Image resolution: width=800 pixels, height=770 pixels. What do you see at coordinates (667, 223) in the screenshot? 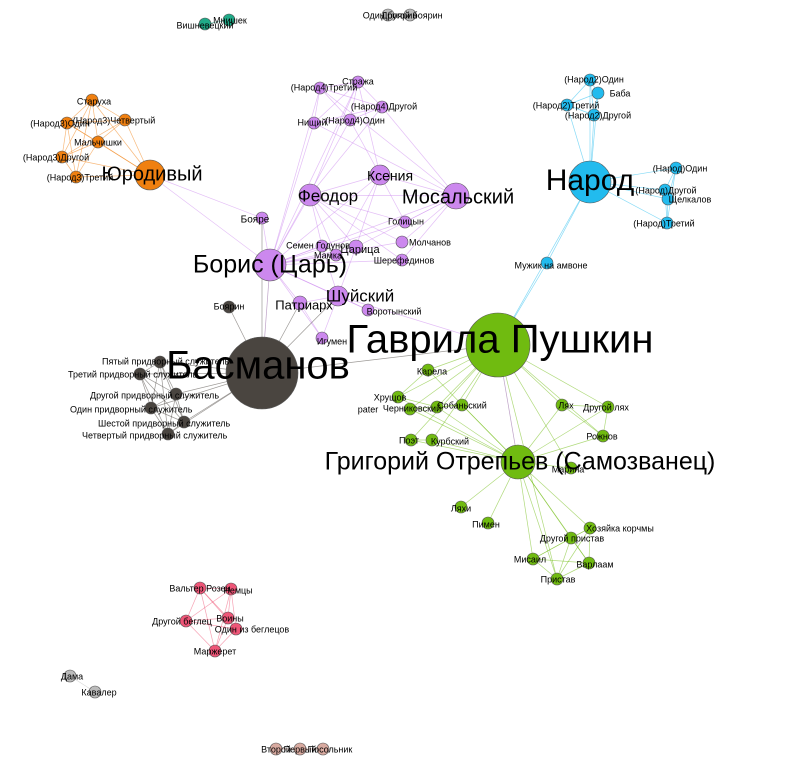
I see `node-ntretiy` at bounding box center [667, 223].